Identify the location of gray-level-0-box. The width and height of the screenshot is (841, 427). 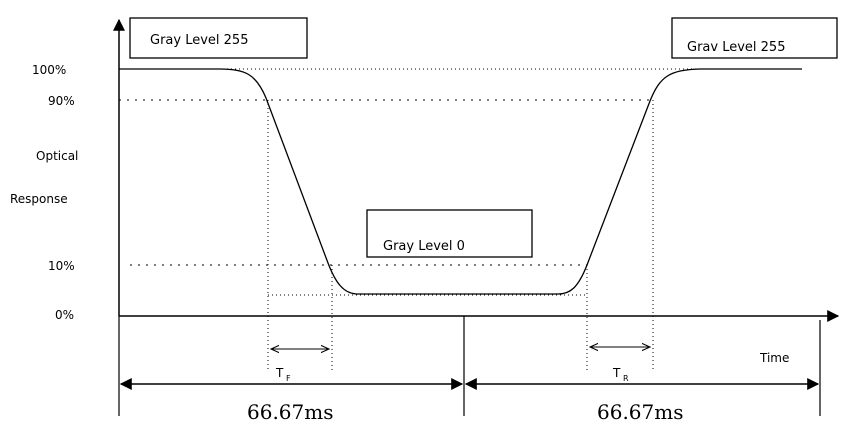
(449, 233).